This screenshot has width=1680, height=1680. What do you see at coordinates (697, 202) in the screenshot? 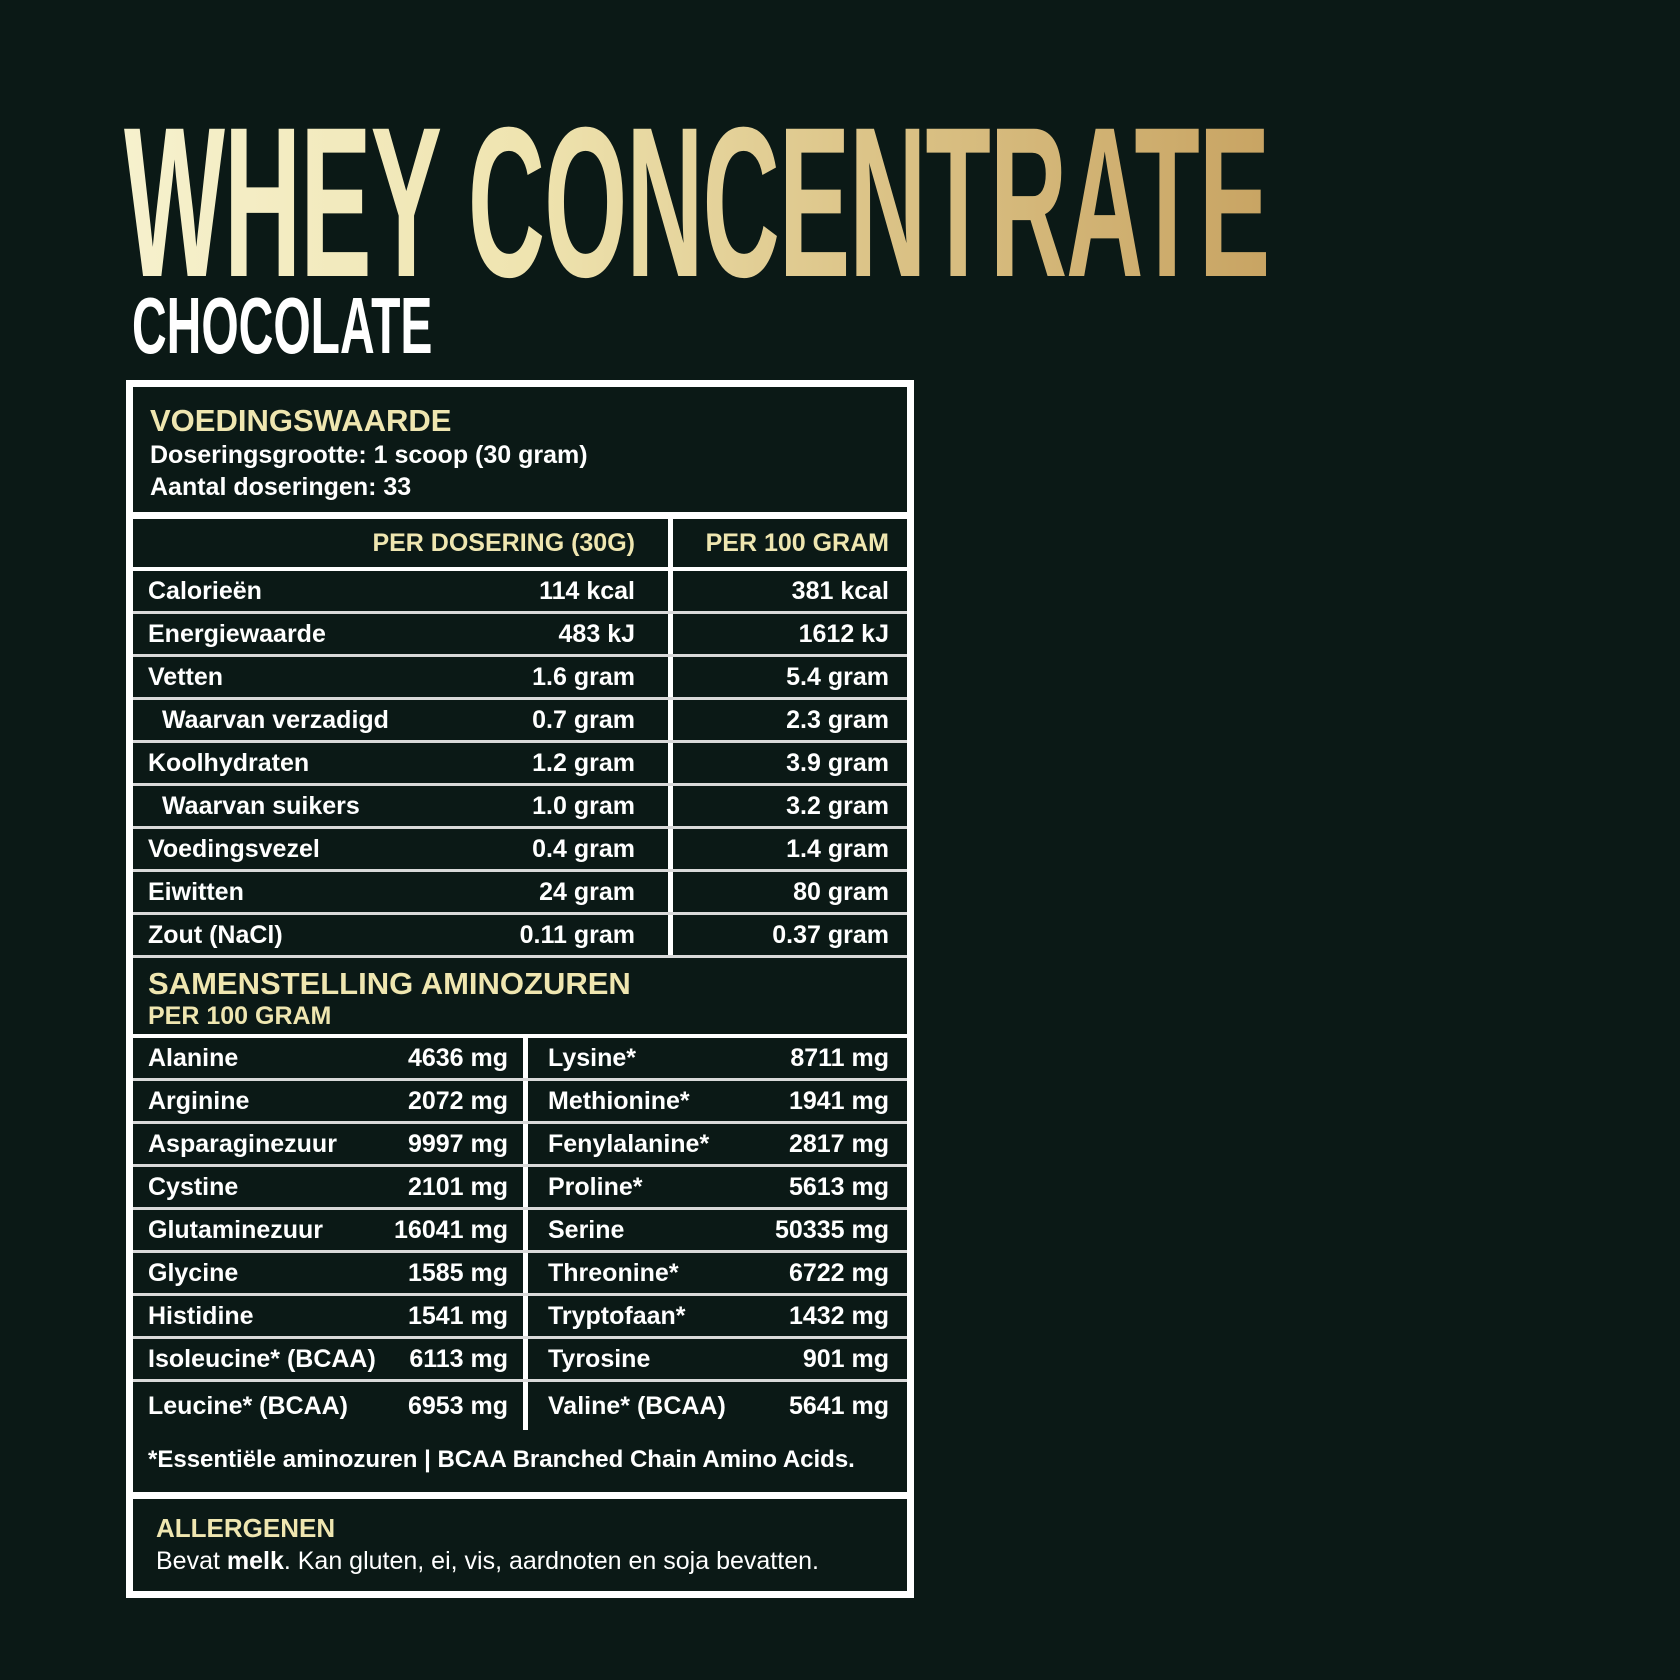
I see `product-title: WHEY CONCENTRATE` at bounding box center [697, 202].